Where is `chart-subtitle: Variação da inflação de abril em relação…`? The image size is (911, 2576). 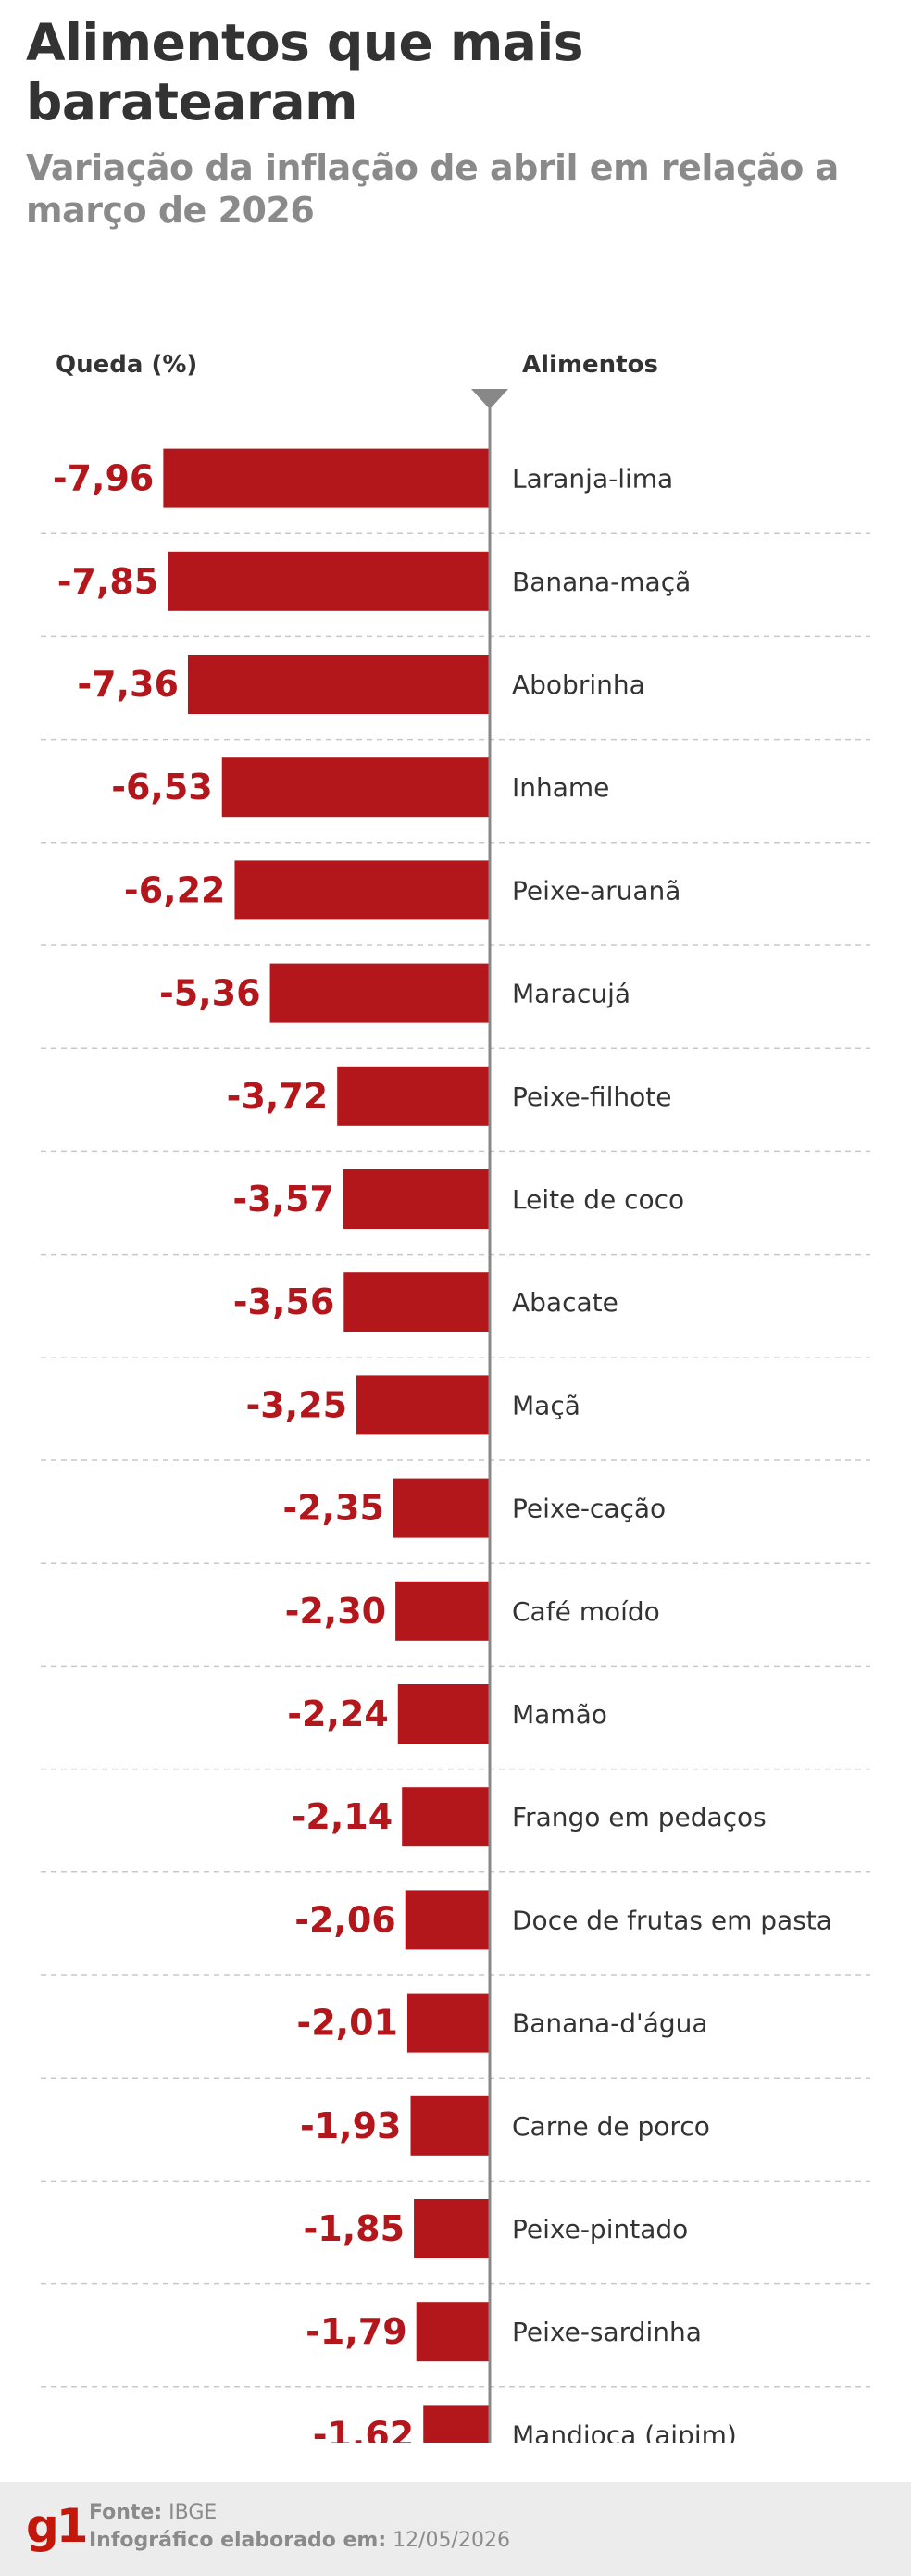 chart-subtitle: Variação da inflação de abril em relação… is located at coordinates (432, 189).